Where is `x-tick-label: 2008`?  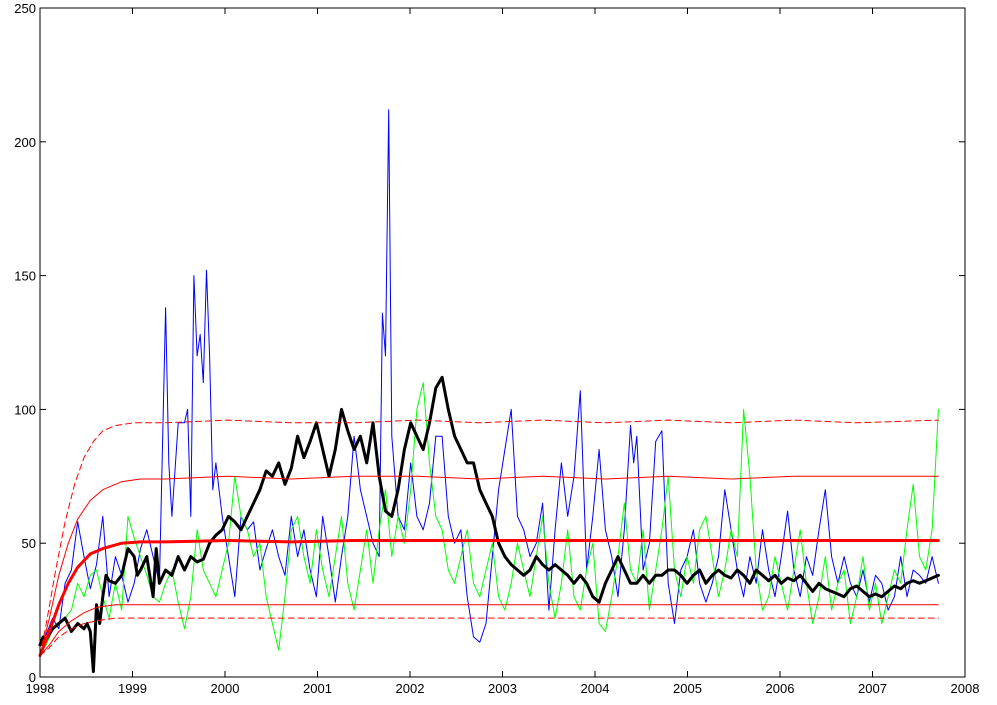 x-tick-label: 2008 is located at coordinates (965, 688).